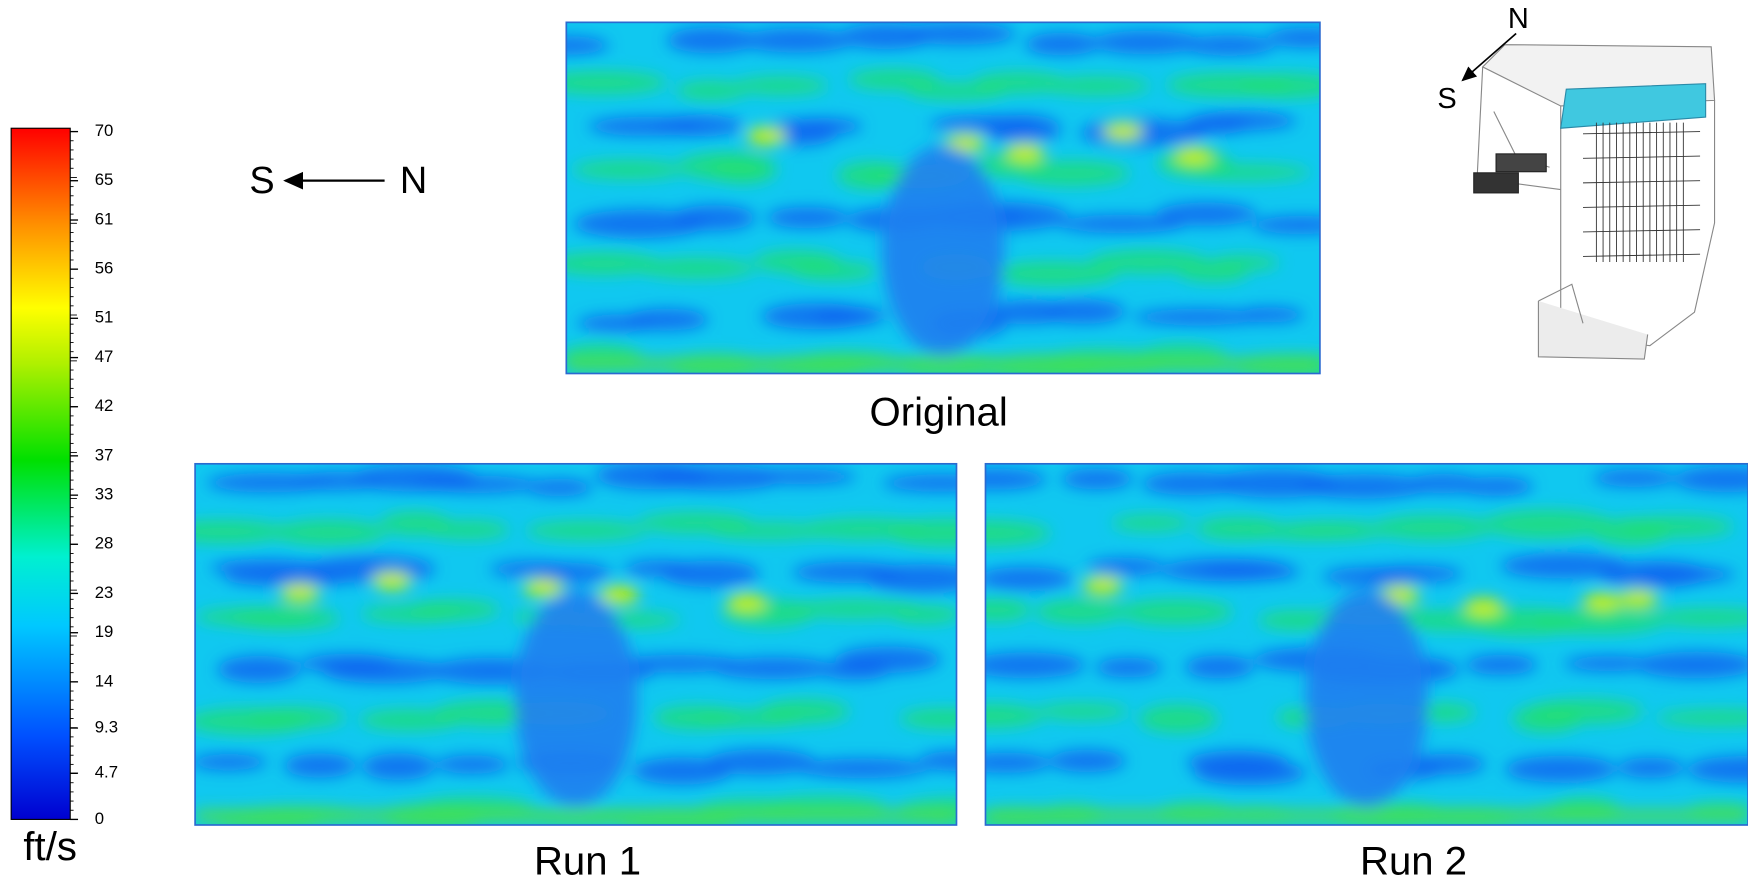 This screenshot has height=883, width=1748. Describe the element at coordinates (104, 454) in the screenshot. I see `colorbar-tick-label: 37` at that location.